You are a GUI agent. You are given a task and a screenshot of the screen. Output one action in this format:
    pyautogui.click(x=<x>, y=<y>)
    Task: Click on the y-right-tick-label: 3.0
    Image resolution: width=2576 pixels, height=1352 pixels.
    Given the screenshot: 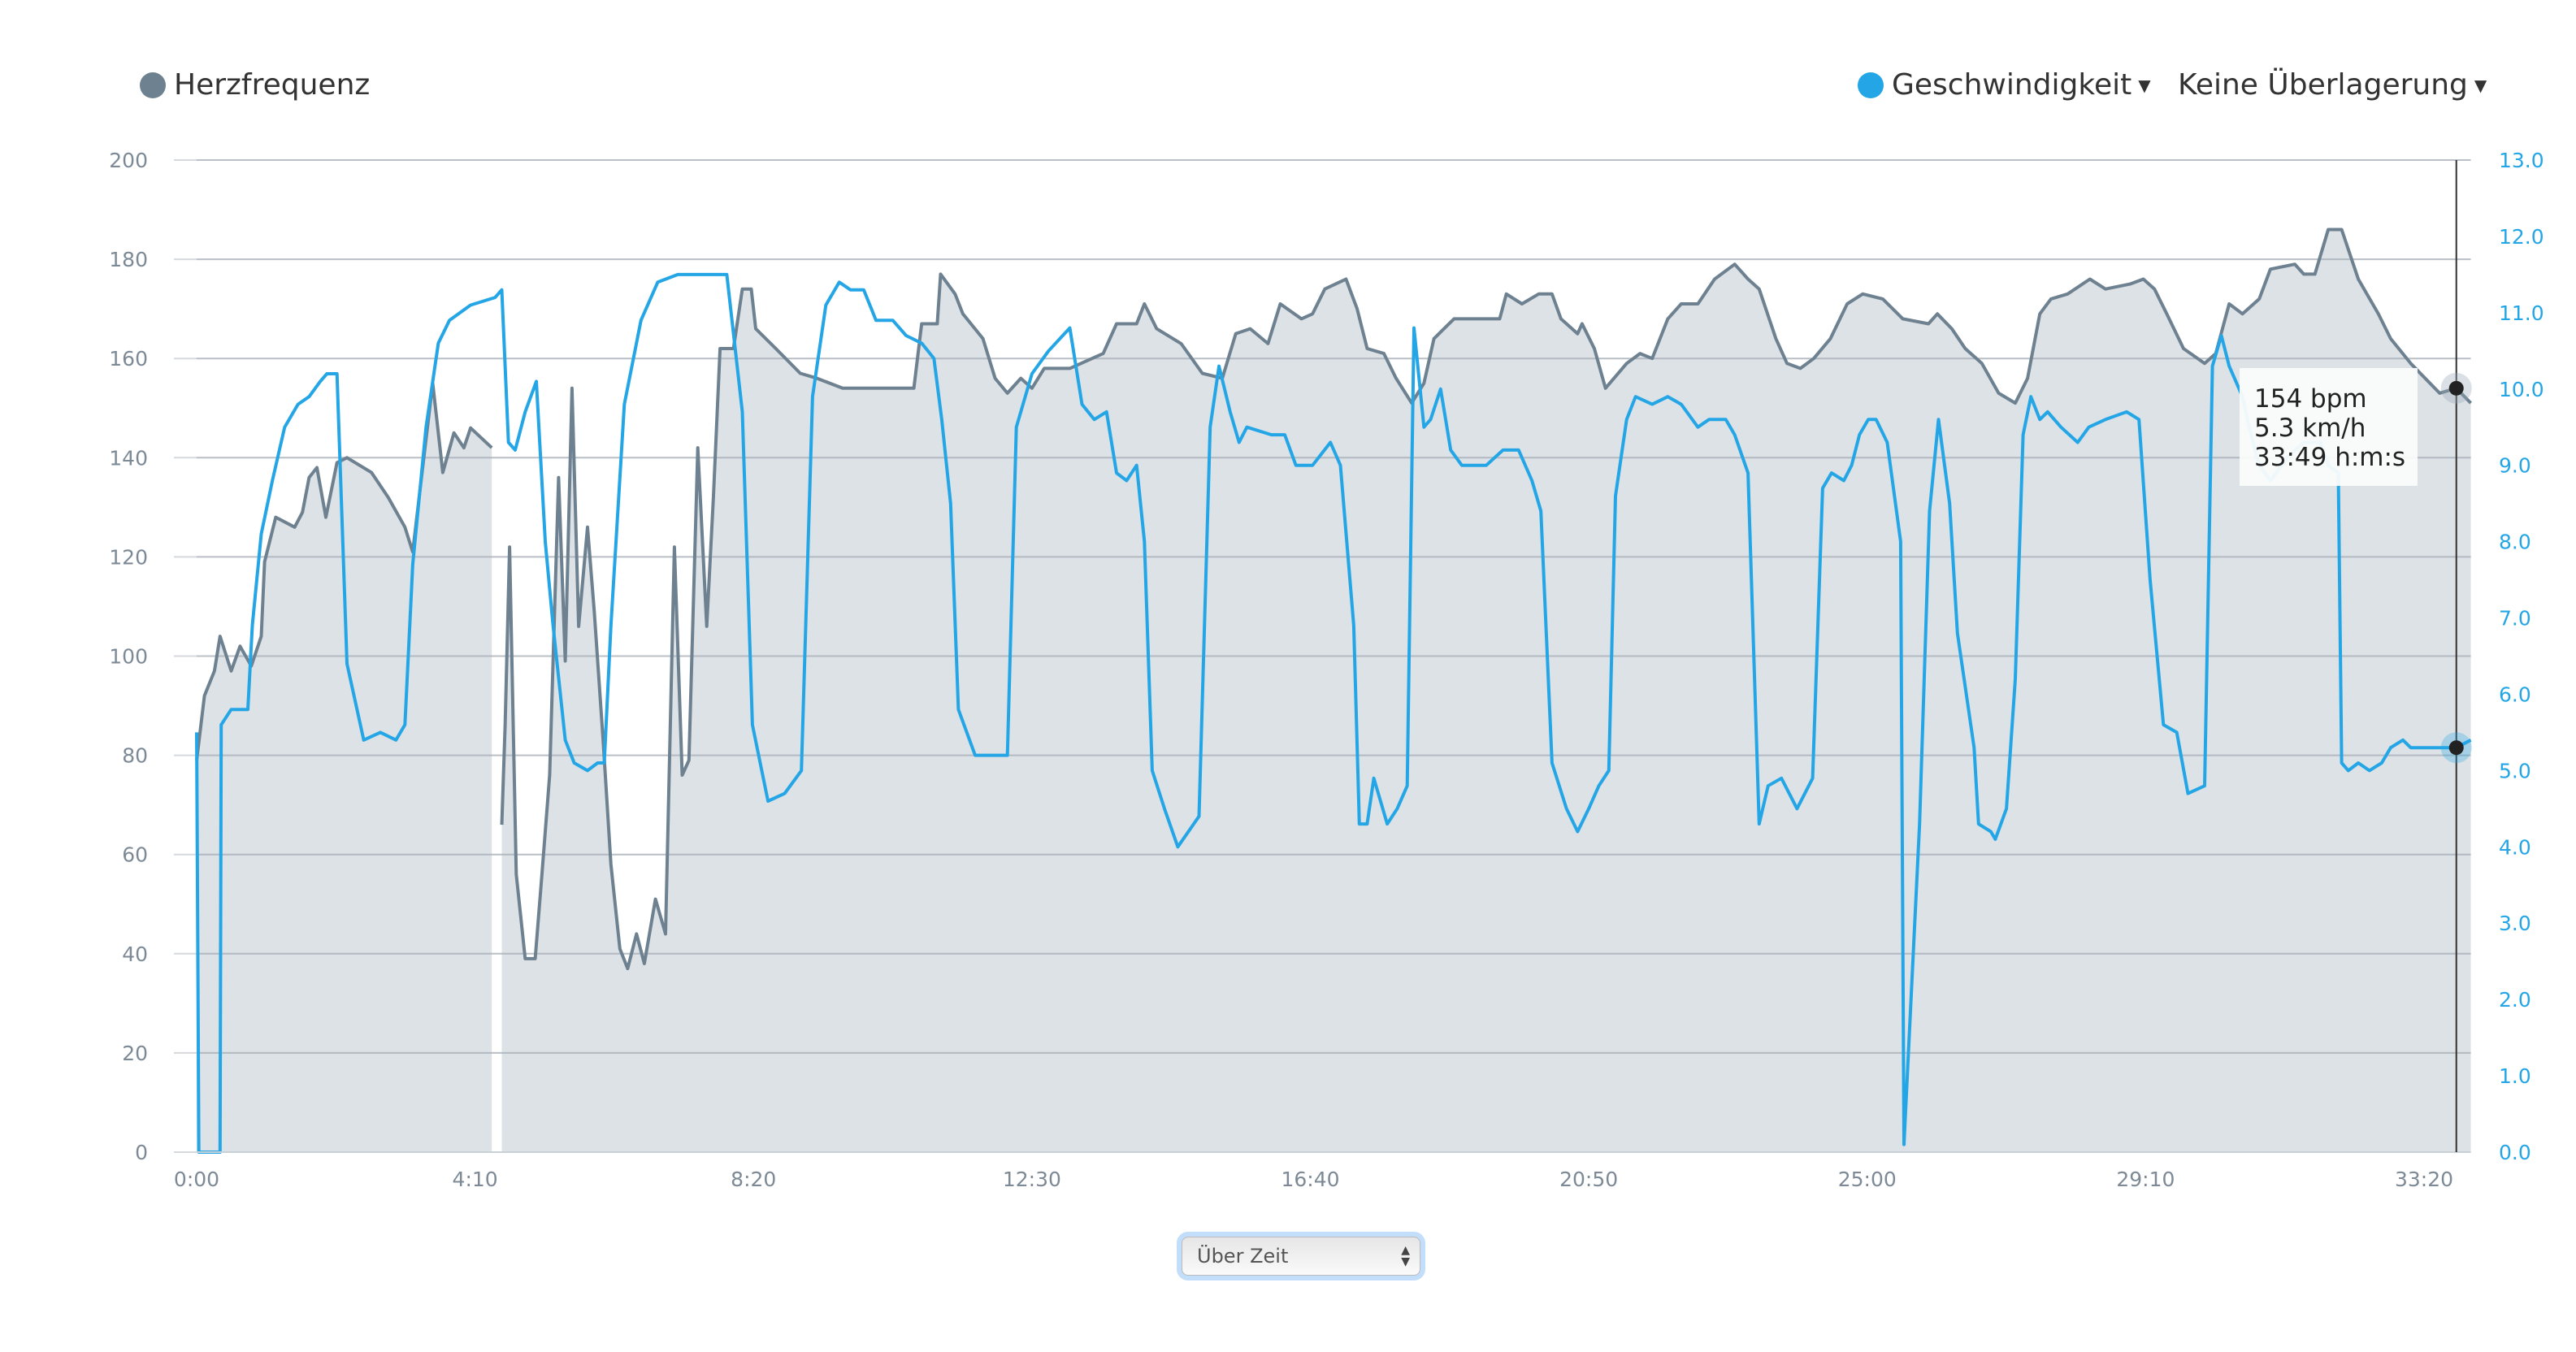 What is the action you would take?
    pyautogui.click(x=2515, y=924)
    